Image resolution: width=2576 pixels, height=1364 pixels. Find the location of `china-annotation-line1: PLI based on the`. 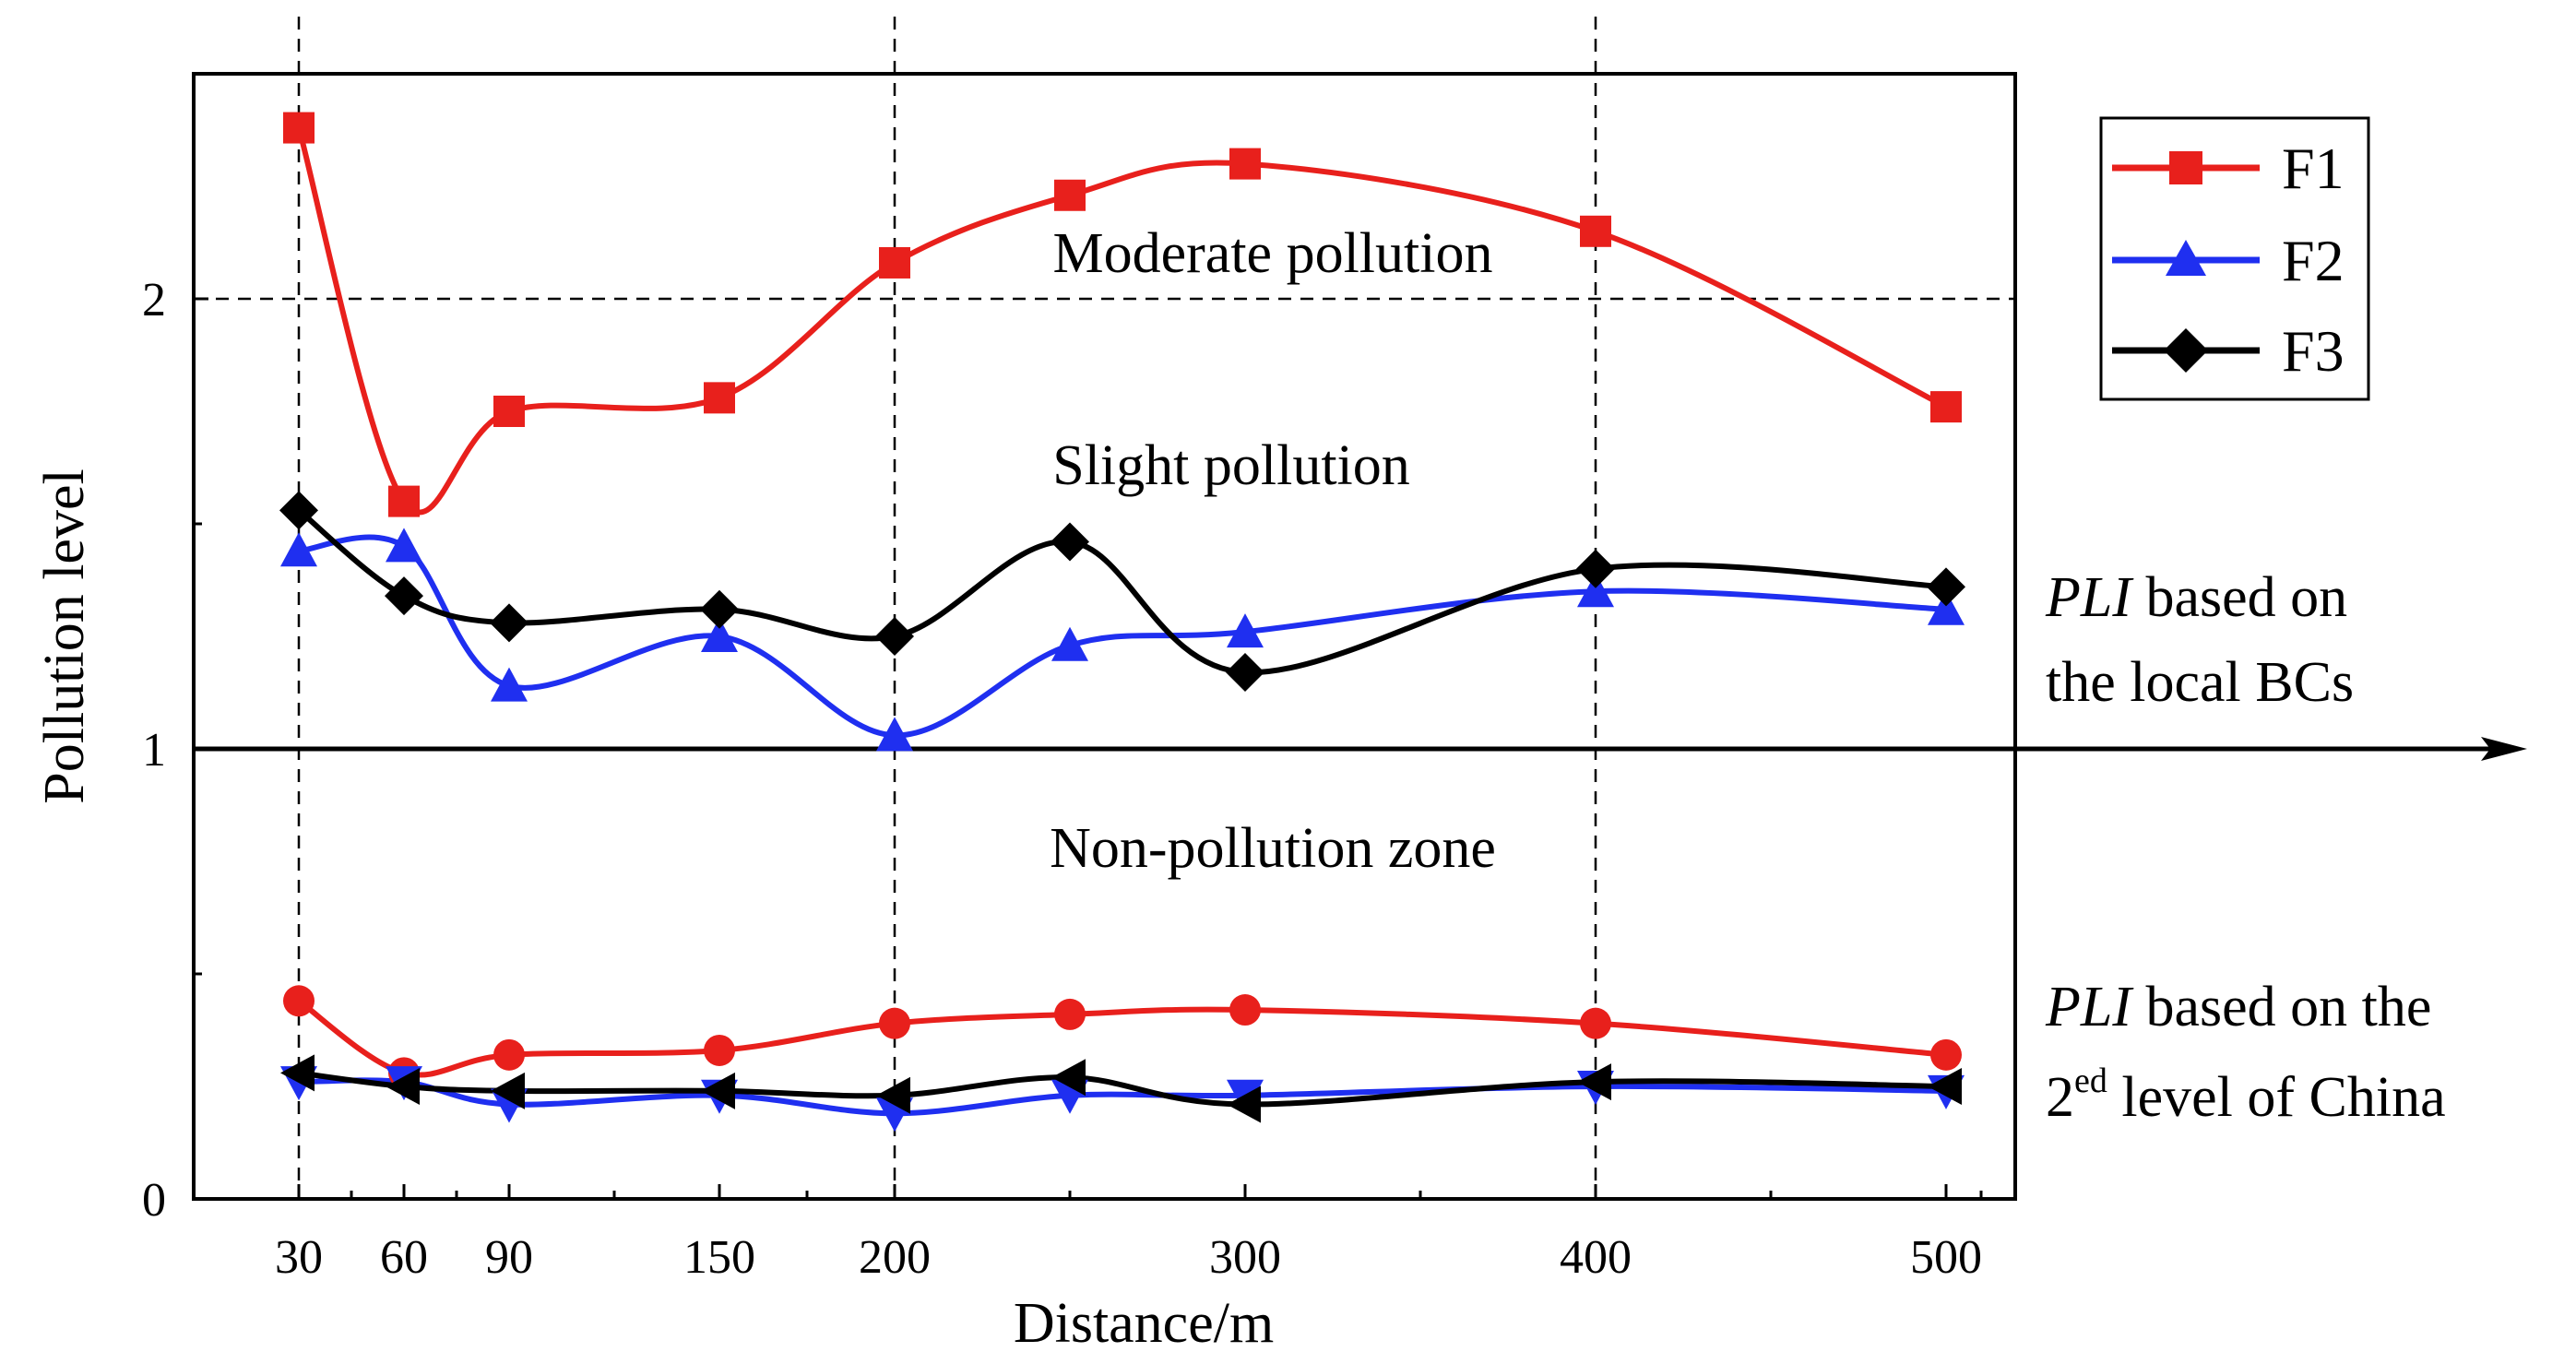

china-annotation-line1: PLI based on the is located at coordinates (2238, 1007).